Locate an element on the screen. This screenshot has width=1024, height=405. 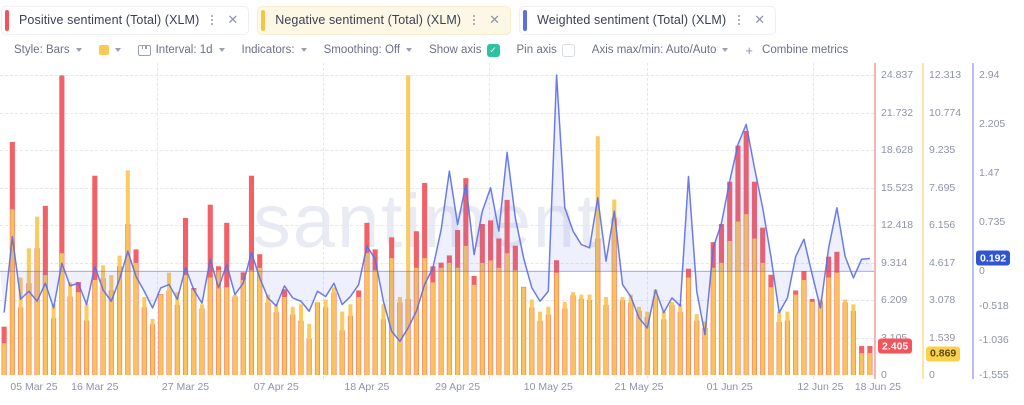
plus-icon: + is located at coordinates (749, 50).